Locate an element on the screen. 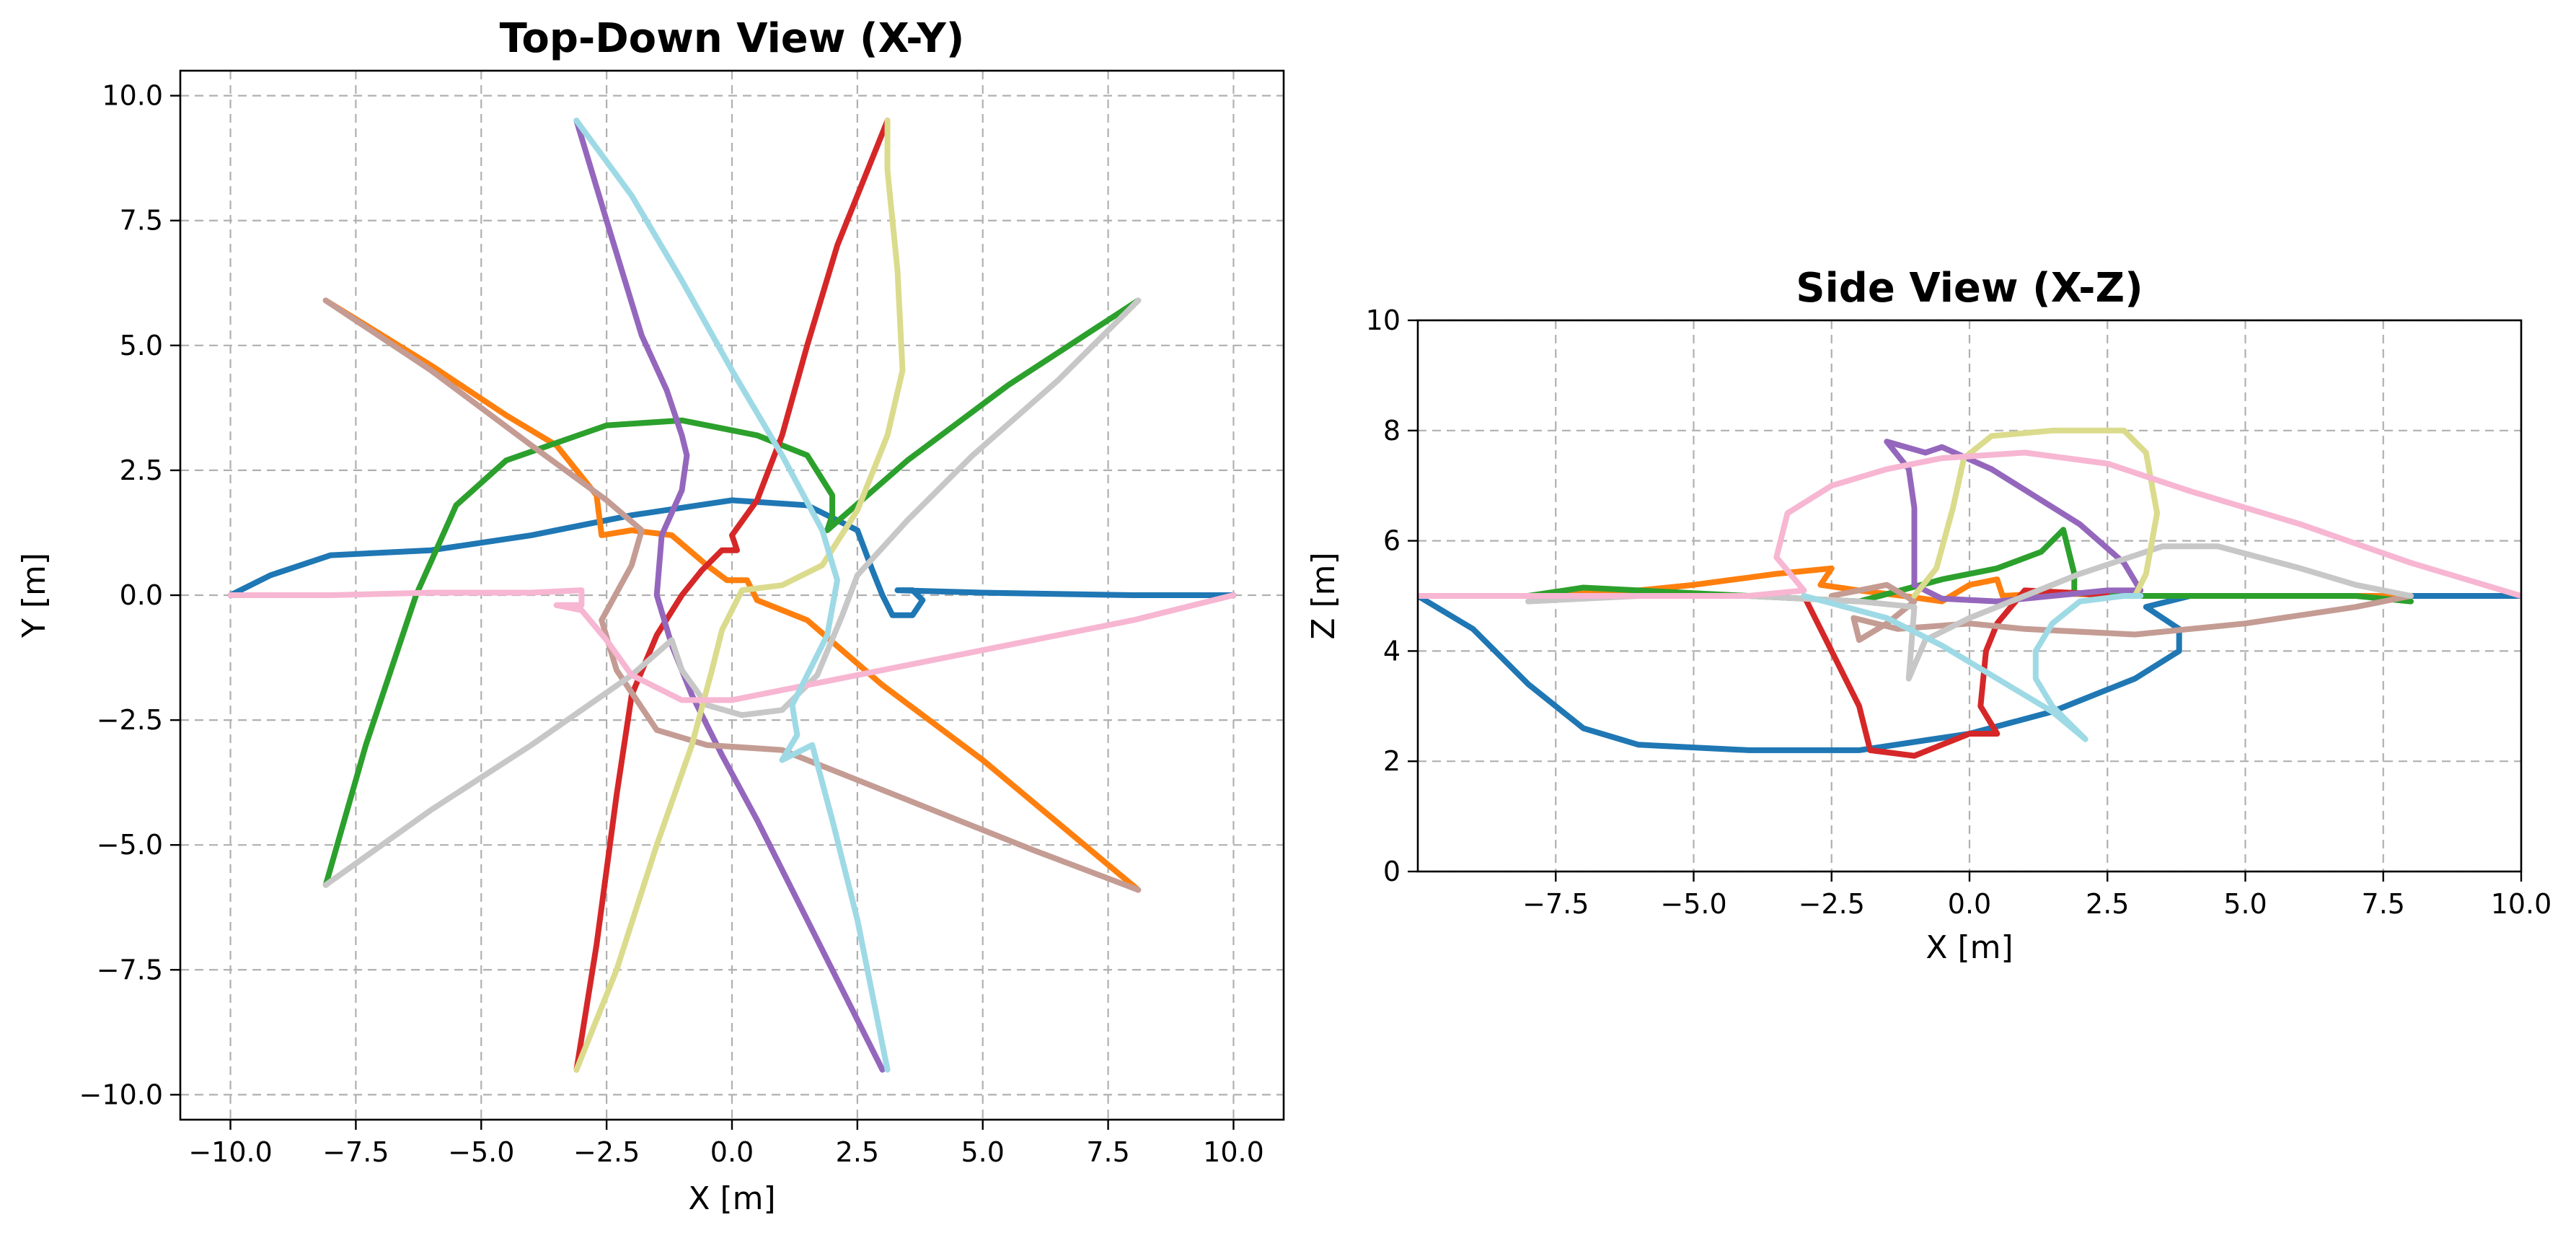  y-tick-label: 5.0 is located at coordinates (141, 345).